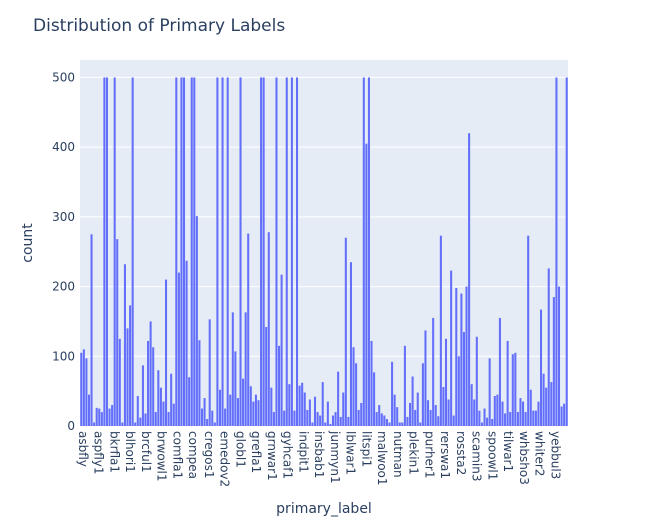 The image size is (648, 525). Describe the element at coordinates (461, 453) in the screenshot. I see `x-tick-label: rossta2` at that location.